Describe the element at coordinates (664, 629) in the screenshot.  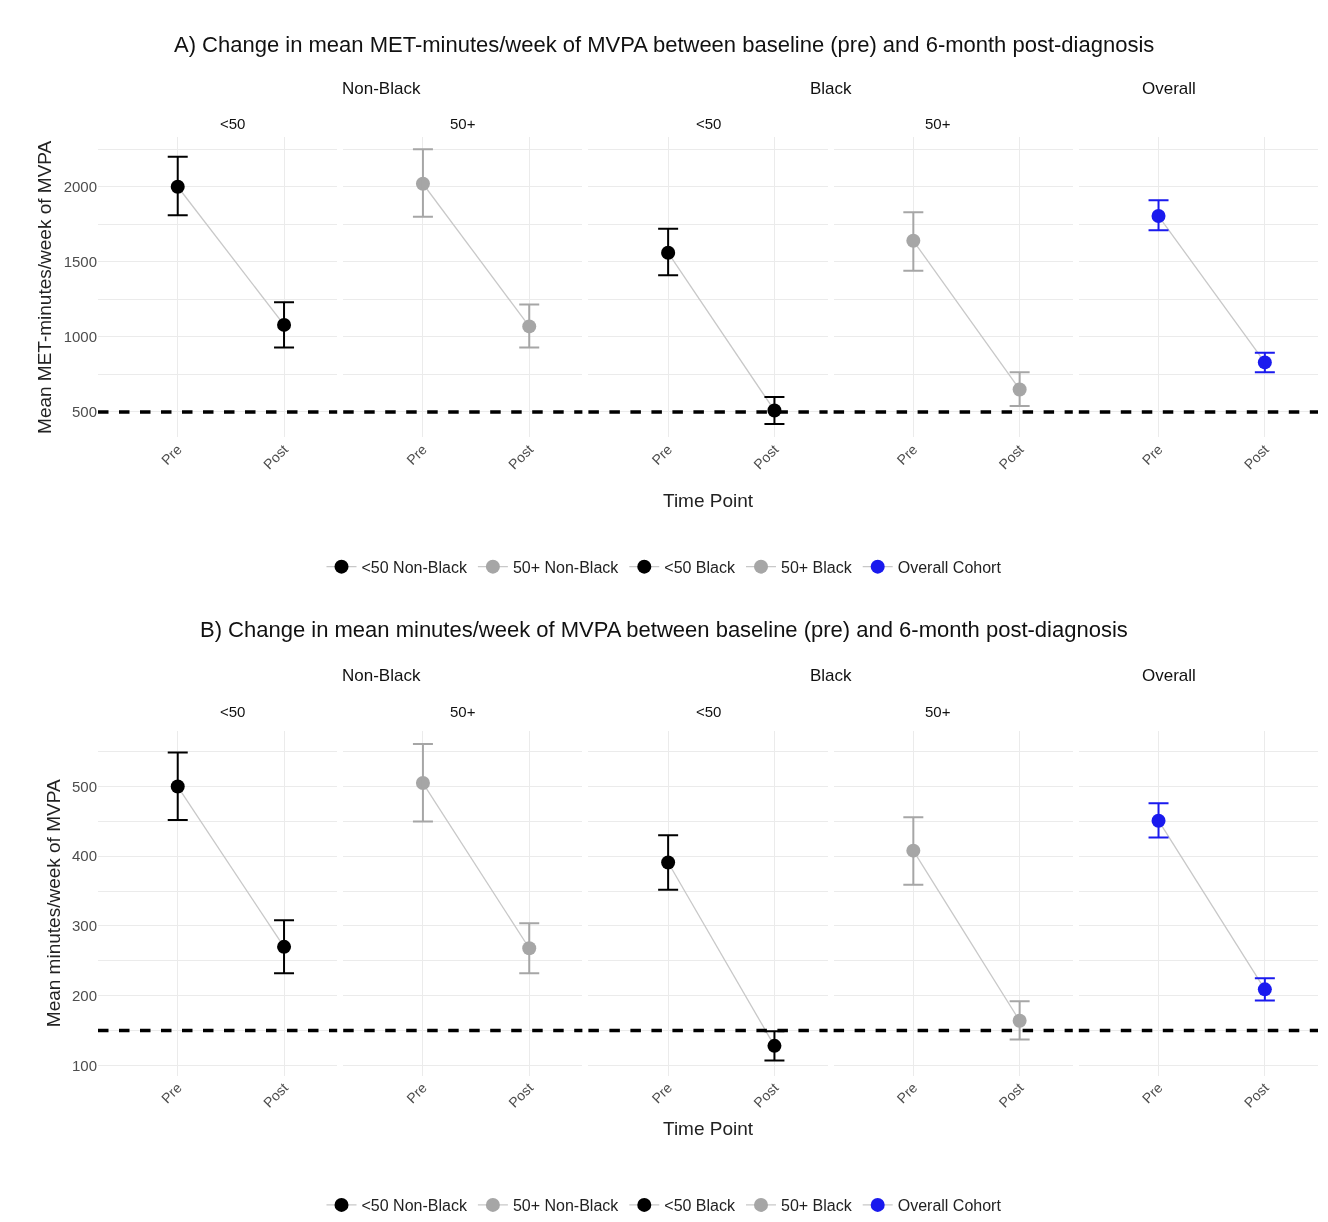
I see `text: B) Change in mean minutes/week of MVPA between baseline (pre) and 6-month post-diagnosis` at that location.